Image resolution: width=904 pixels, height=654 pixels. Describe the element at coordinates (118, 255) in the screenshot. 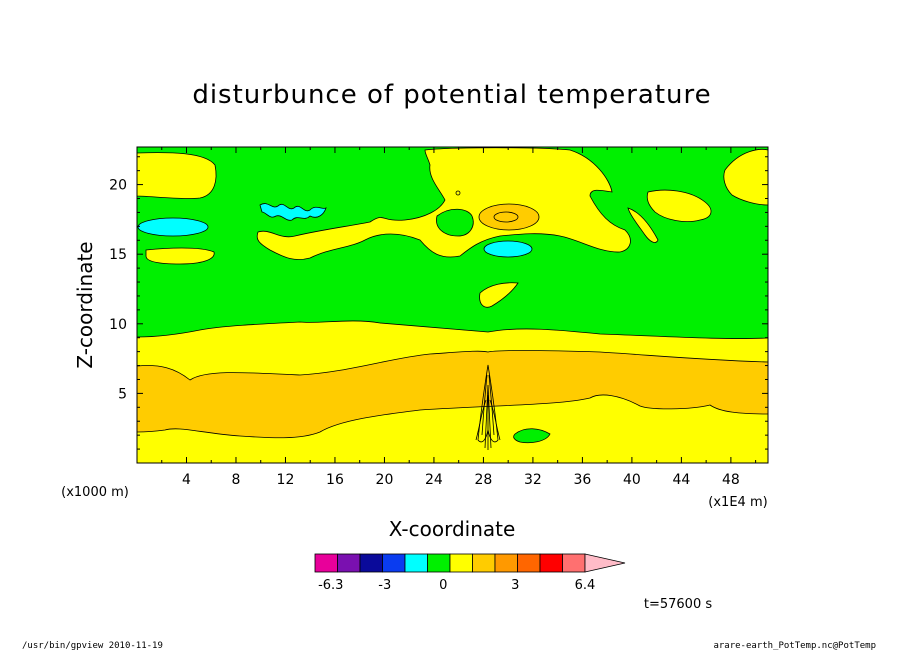

I see `y-tick-label: 15` at that location.